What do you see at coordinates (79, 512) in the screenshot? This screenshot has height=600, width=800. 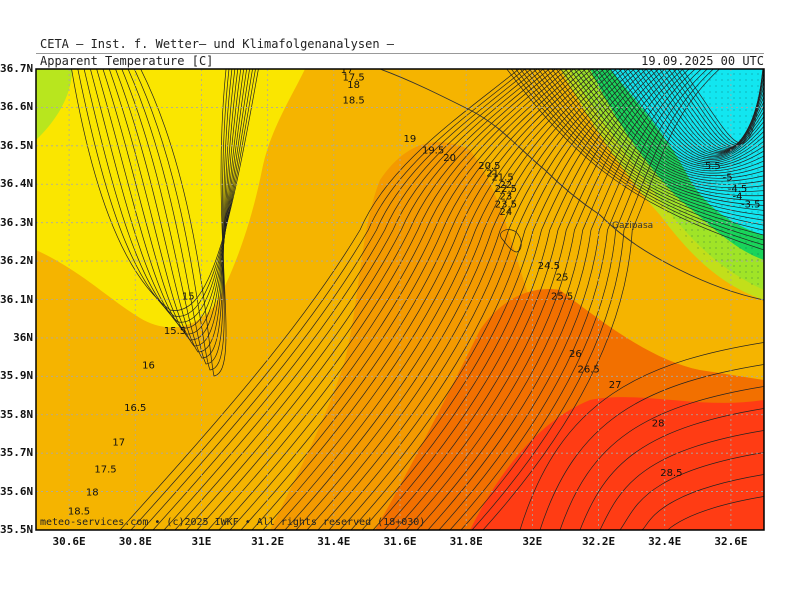 I see `contour-label: 18.5` at bounding box center [79, 512].